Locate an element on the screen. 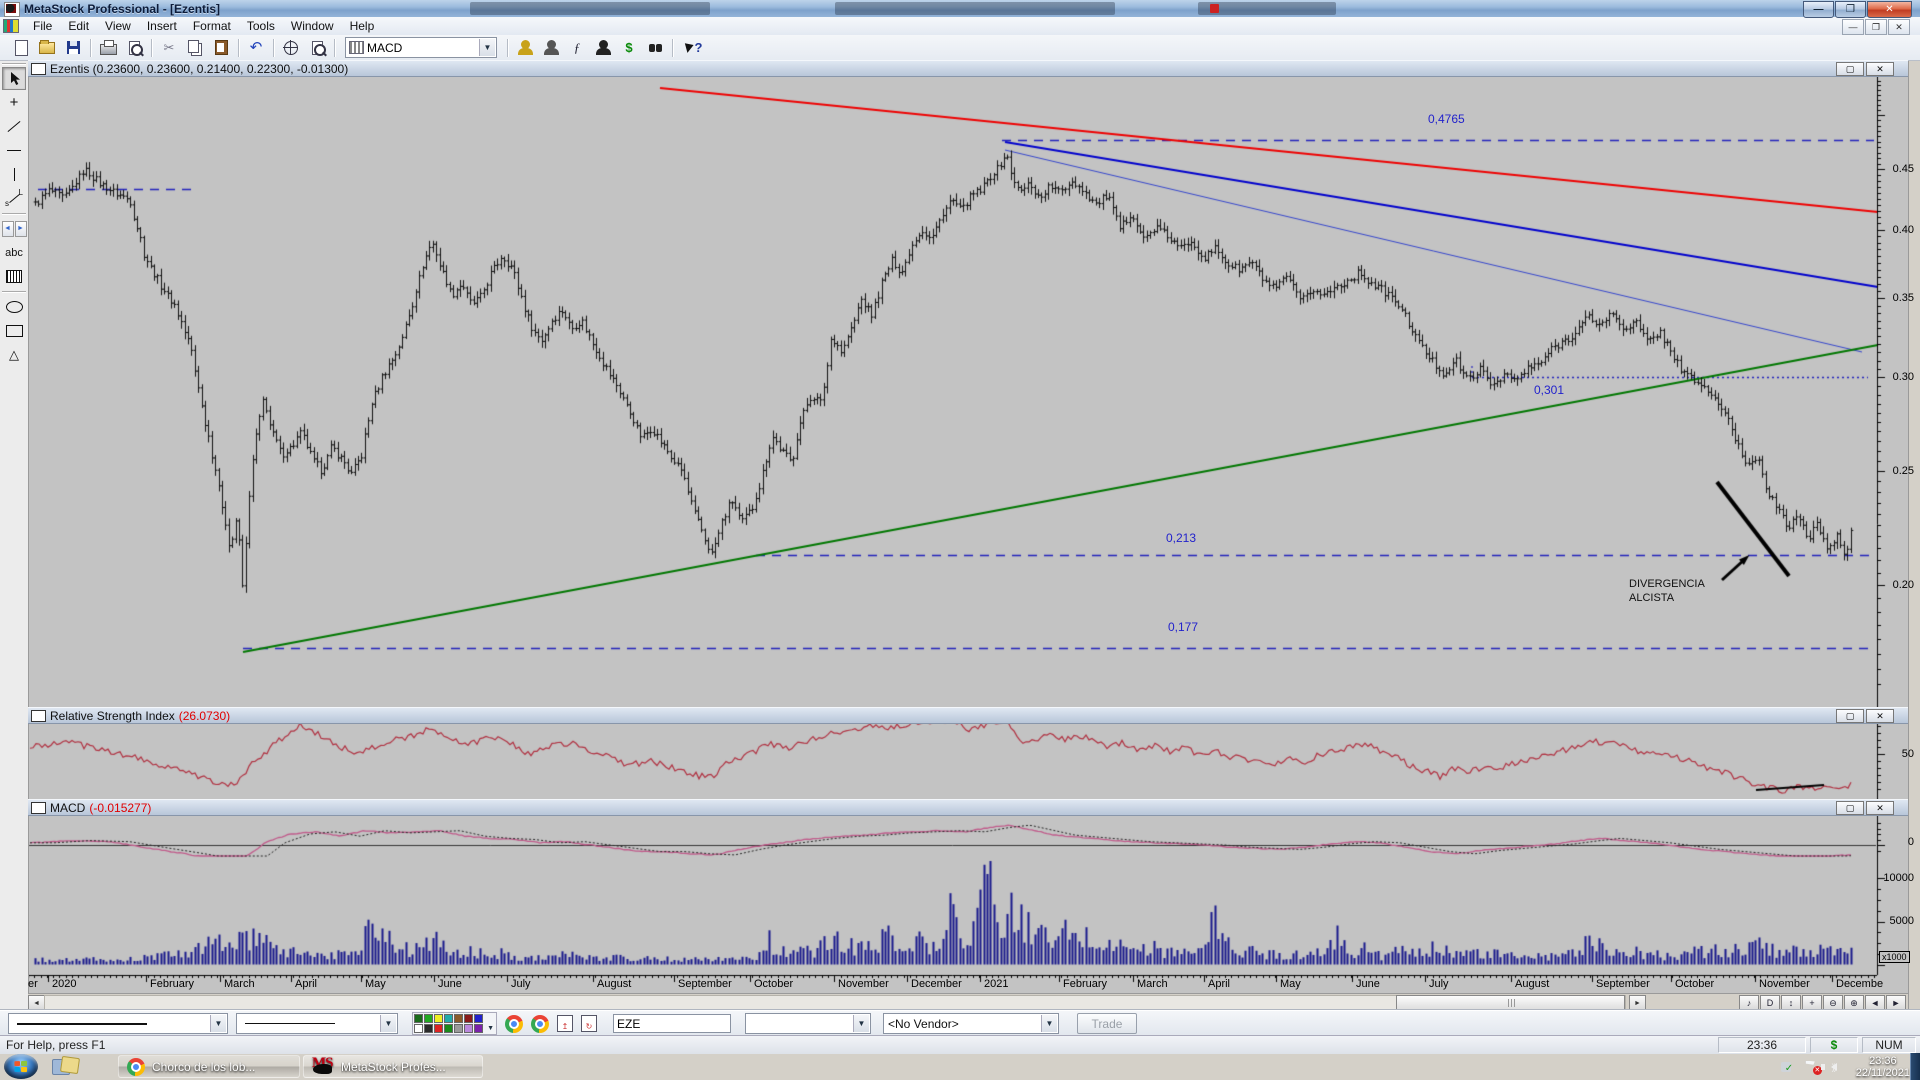  paste-icon is located at coordinates (221, 48).